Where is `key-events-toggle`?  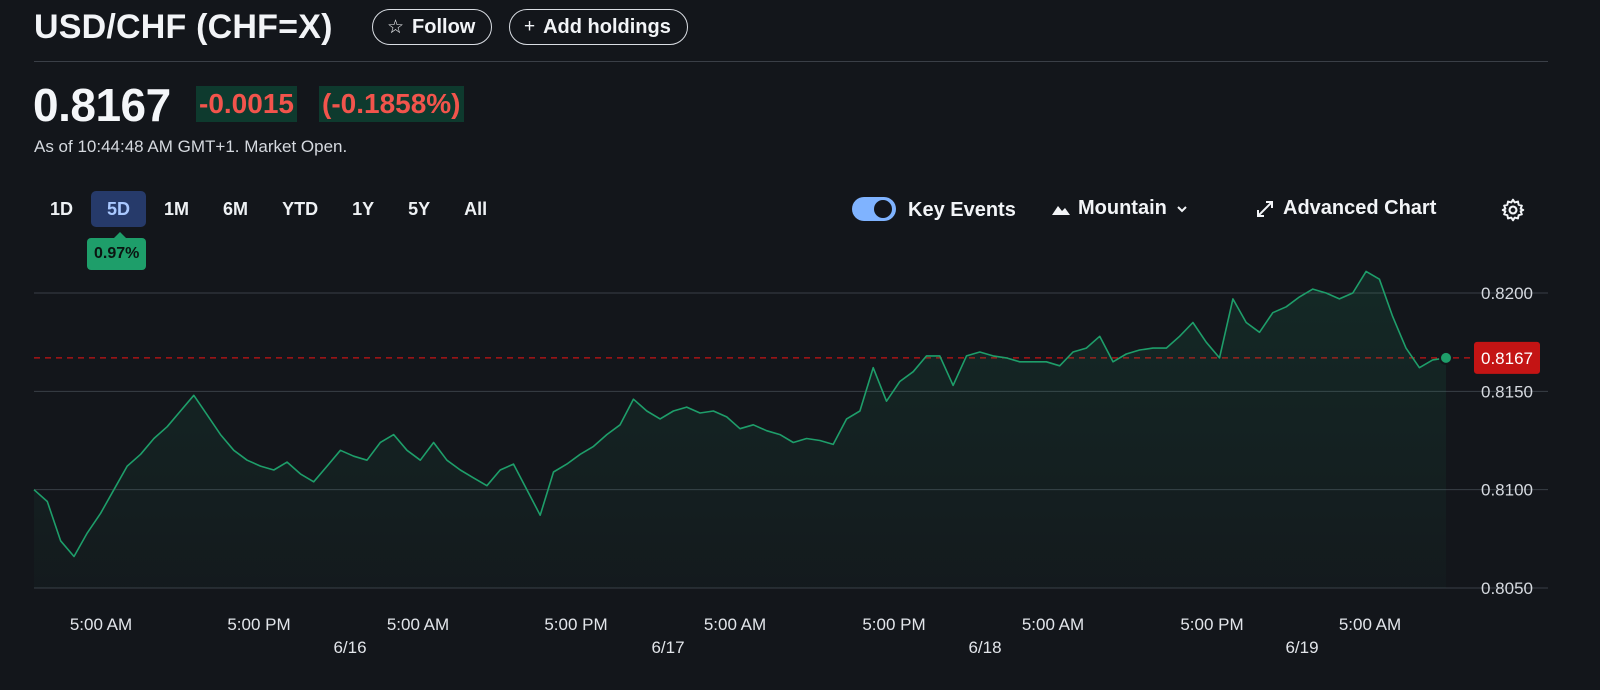 key-events-toggle is located at coordinates (874, 209).